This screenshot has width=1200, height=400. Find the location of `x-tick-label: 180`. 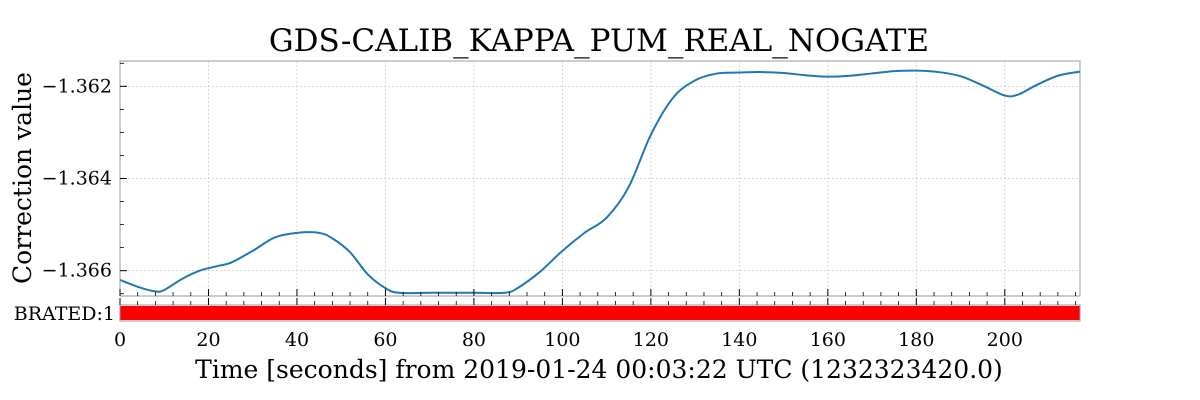

x-tick-label: 180 is located at coordinates (916, 340).